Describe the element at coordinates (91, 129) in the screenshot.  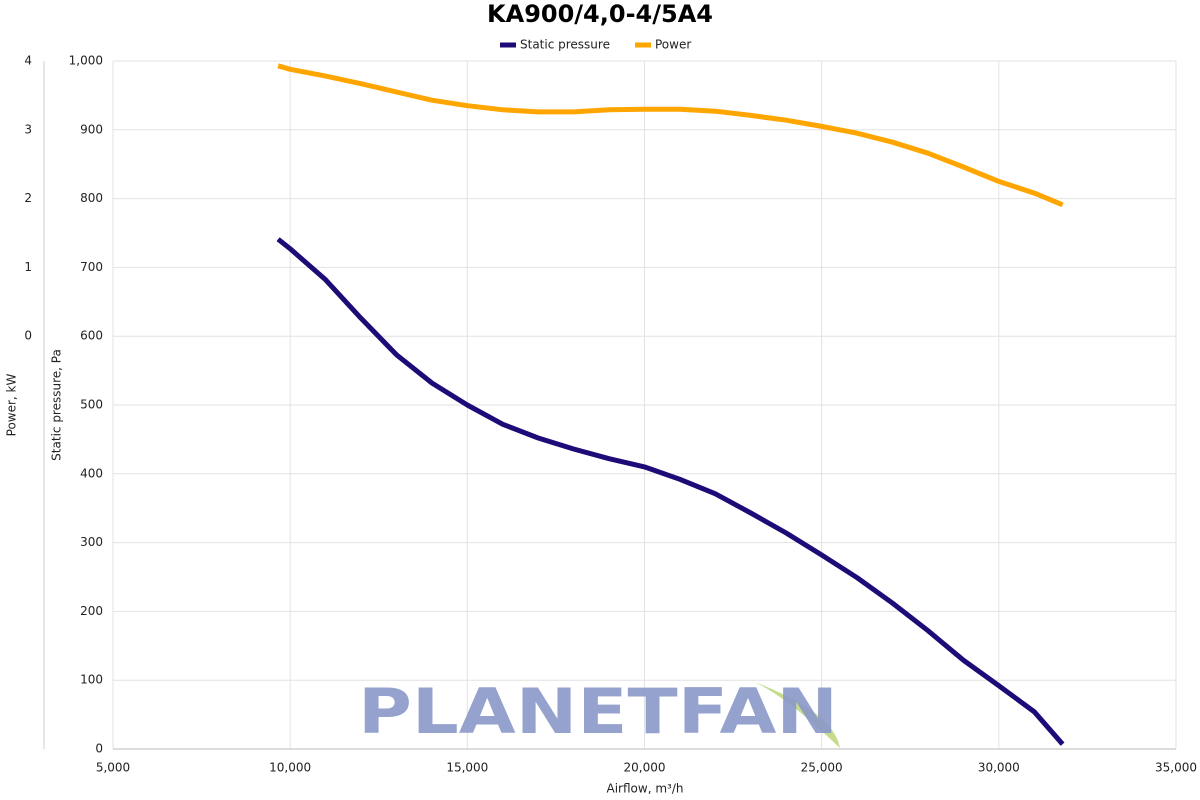
I see `y-tick-label: 900` at that location.